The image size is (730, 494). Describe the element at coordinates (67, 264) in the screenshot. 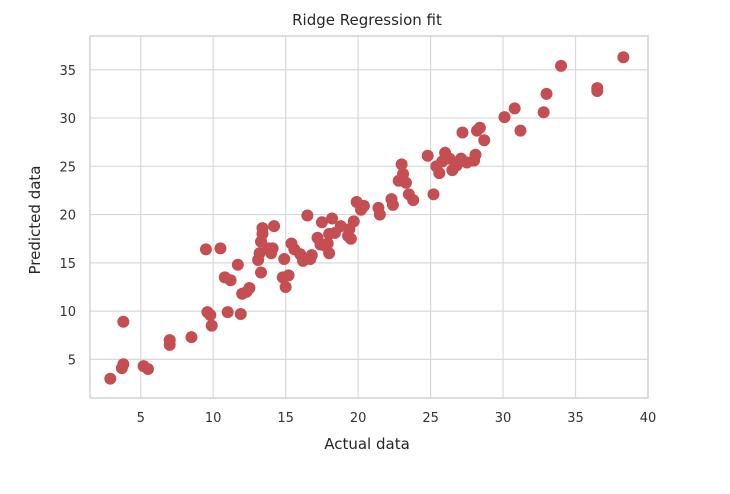

I see `y-tick-label: 15` at that location.